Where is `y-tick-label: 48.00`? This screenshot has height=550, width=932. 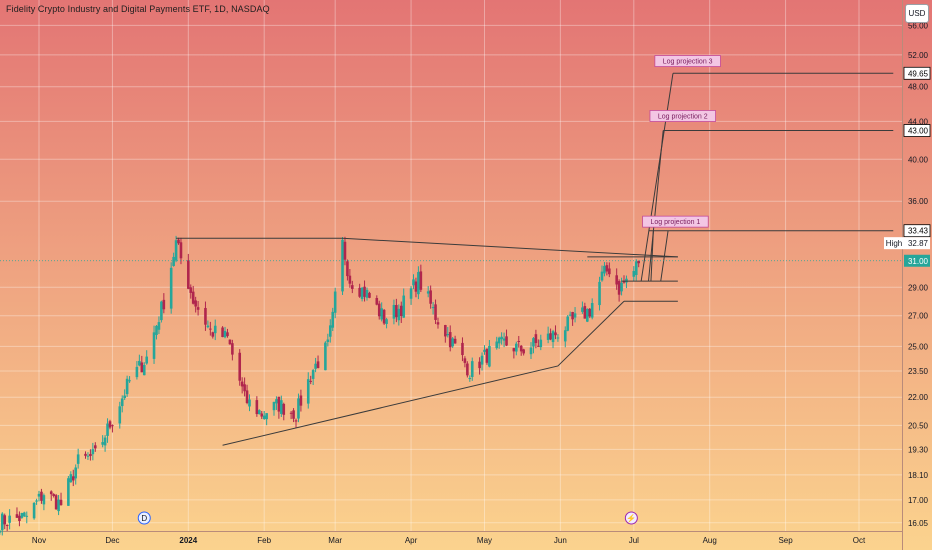
y-tick-label: 48.00 is located at coordinates (918, 87).